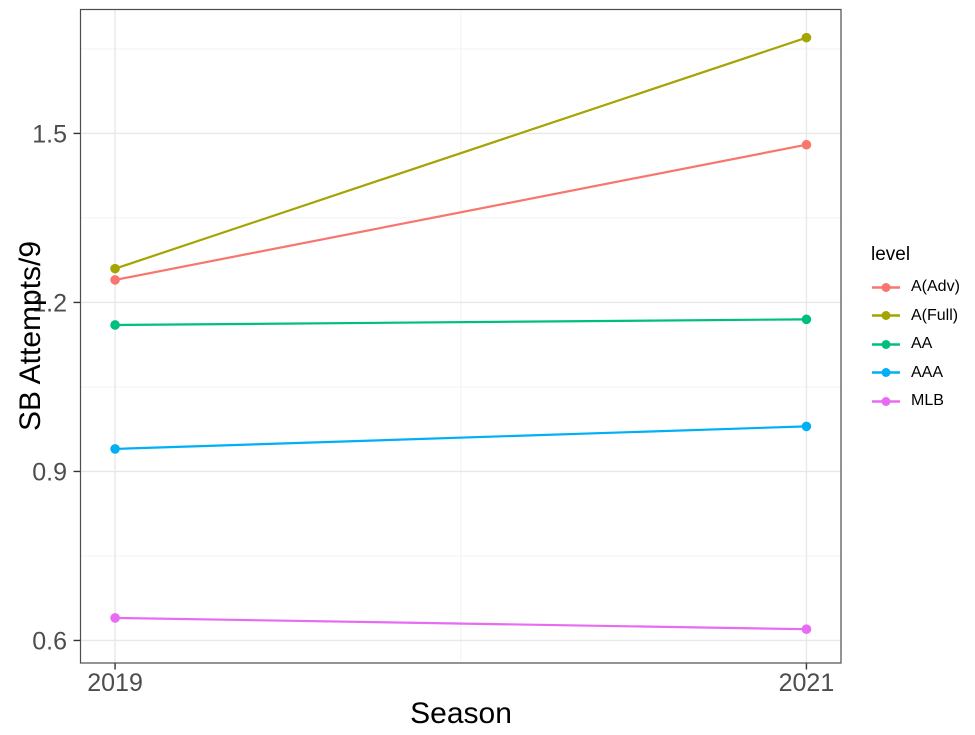 This screenshot has height=735, width=975. What do you see at coordinates (935, 287) in the screenshot?
I see `legend-label: A(Adv)` at bounding box center [935, 287].